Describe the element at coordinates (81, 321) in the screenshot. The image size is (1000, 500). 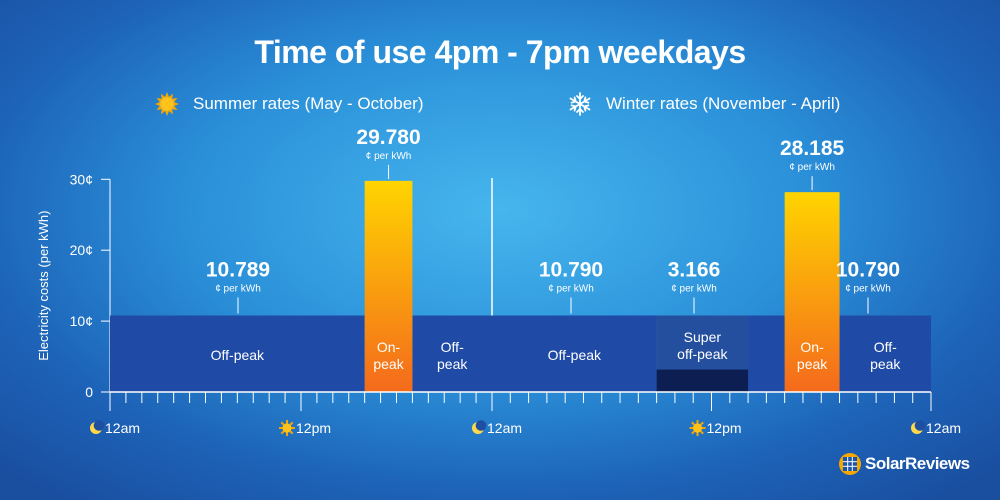
I see `y-tick-label: 10¢` at that location.